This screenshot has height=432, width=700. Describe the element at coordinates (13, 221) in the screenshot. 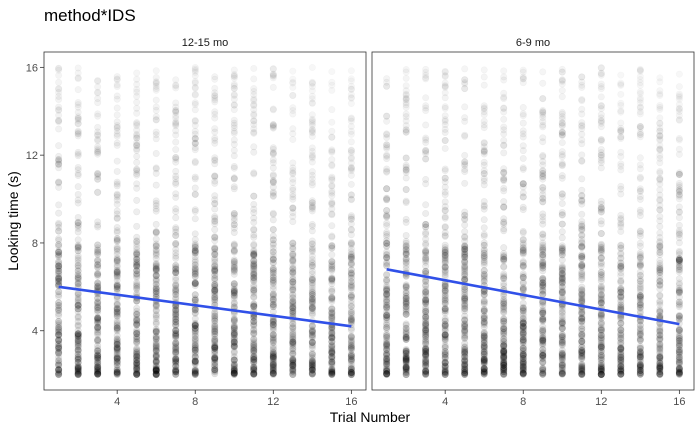

I see `y-axis-title: Looking time (s)` at that location.